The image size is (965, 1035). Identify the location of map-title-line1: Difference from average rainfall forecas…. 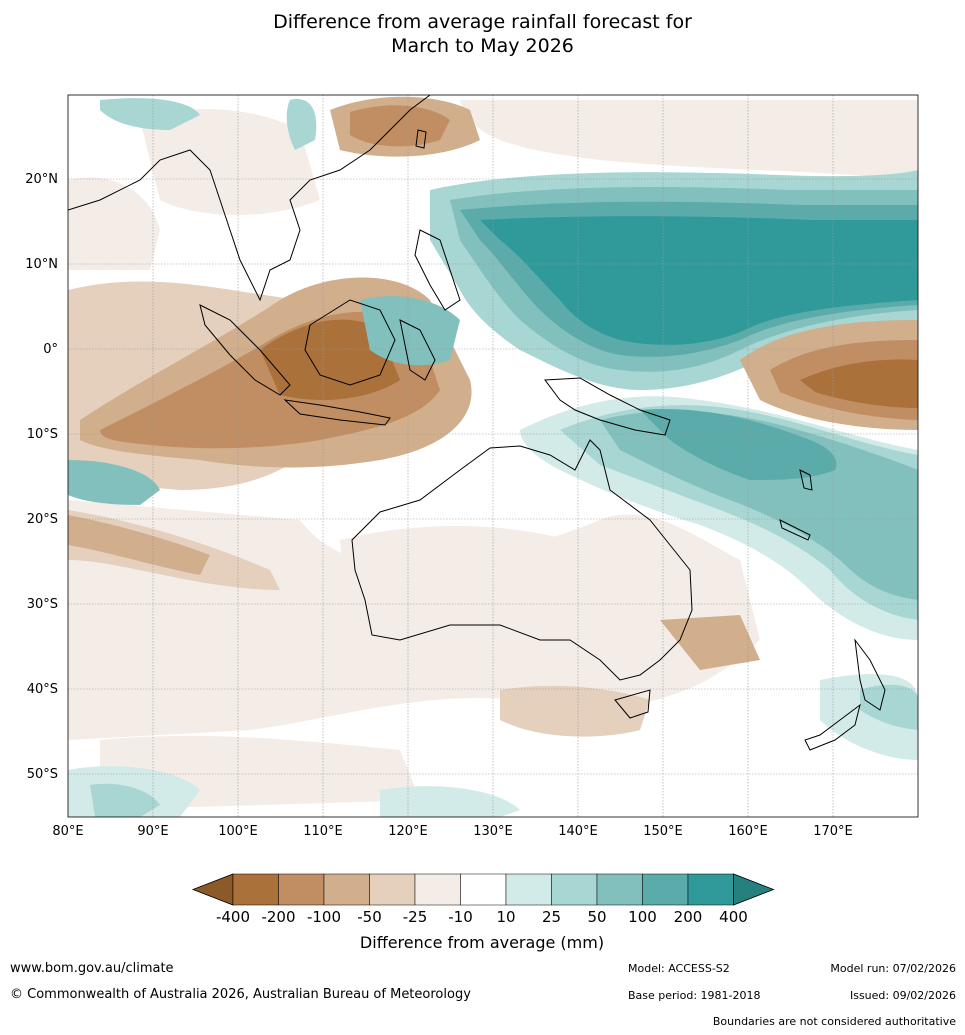
(482, 22).